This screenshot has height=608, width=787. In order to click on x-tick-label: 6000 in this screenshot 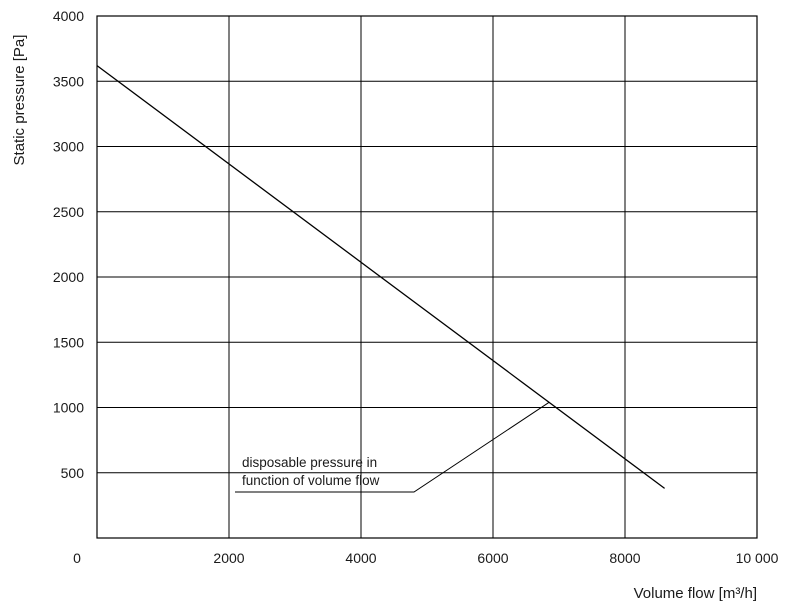, I will do `click(492, 558)`.